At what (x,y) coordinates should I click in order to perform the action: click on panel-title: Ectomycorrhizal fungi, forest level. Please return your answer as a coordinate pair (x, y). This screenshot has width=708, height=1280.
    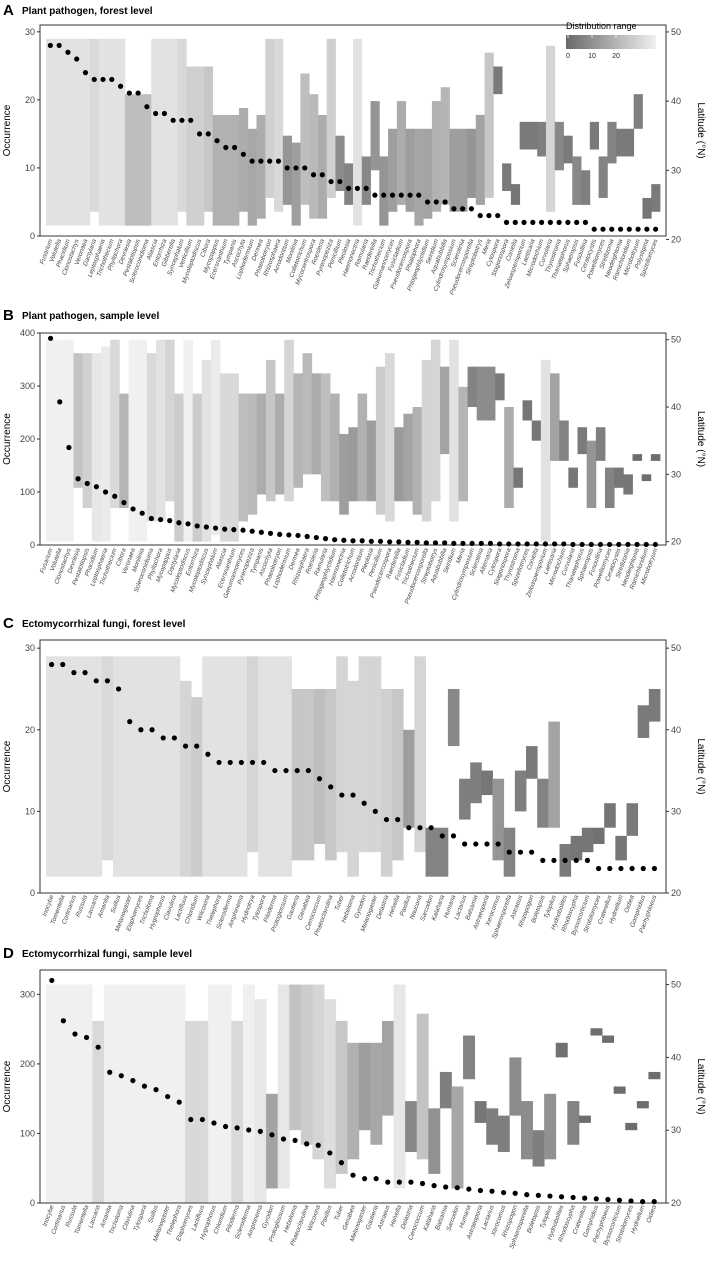
    Looking at the image, I should click on (104, 624).